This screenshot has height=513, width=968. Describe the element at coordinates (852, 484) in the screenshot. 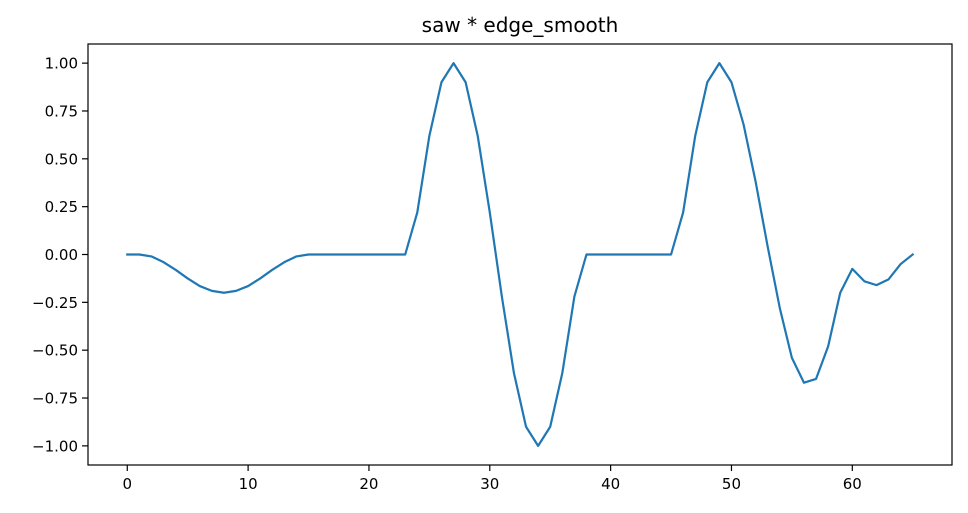

I see `x-tick-label: 60` at that location.